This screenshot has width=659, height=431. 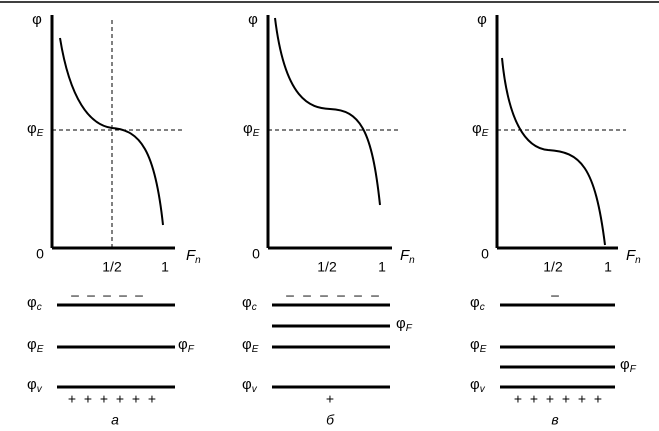 What do you see at coordinates (330, 420) in the screenshot?
I see `panel-caption: б` at bounding box center [330, 420].